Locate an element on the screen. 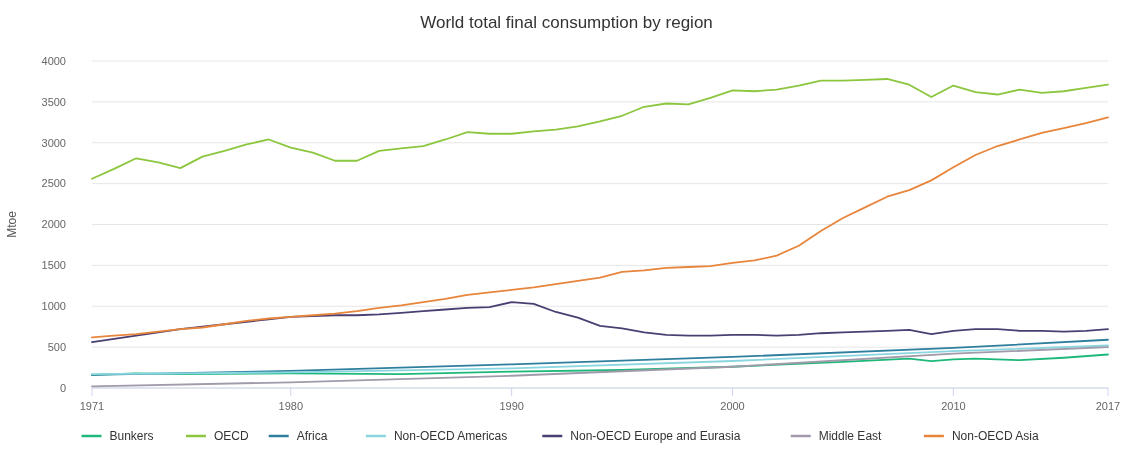 This screenshot has width=1133, height=457. y-tick-label: 500 is located at coordinates (56, 346).